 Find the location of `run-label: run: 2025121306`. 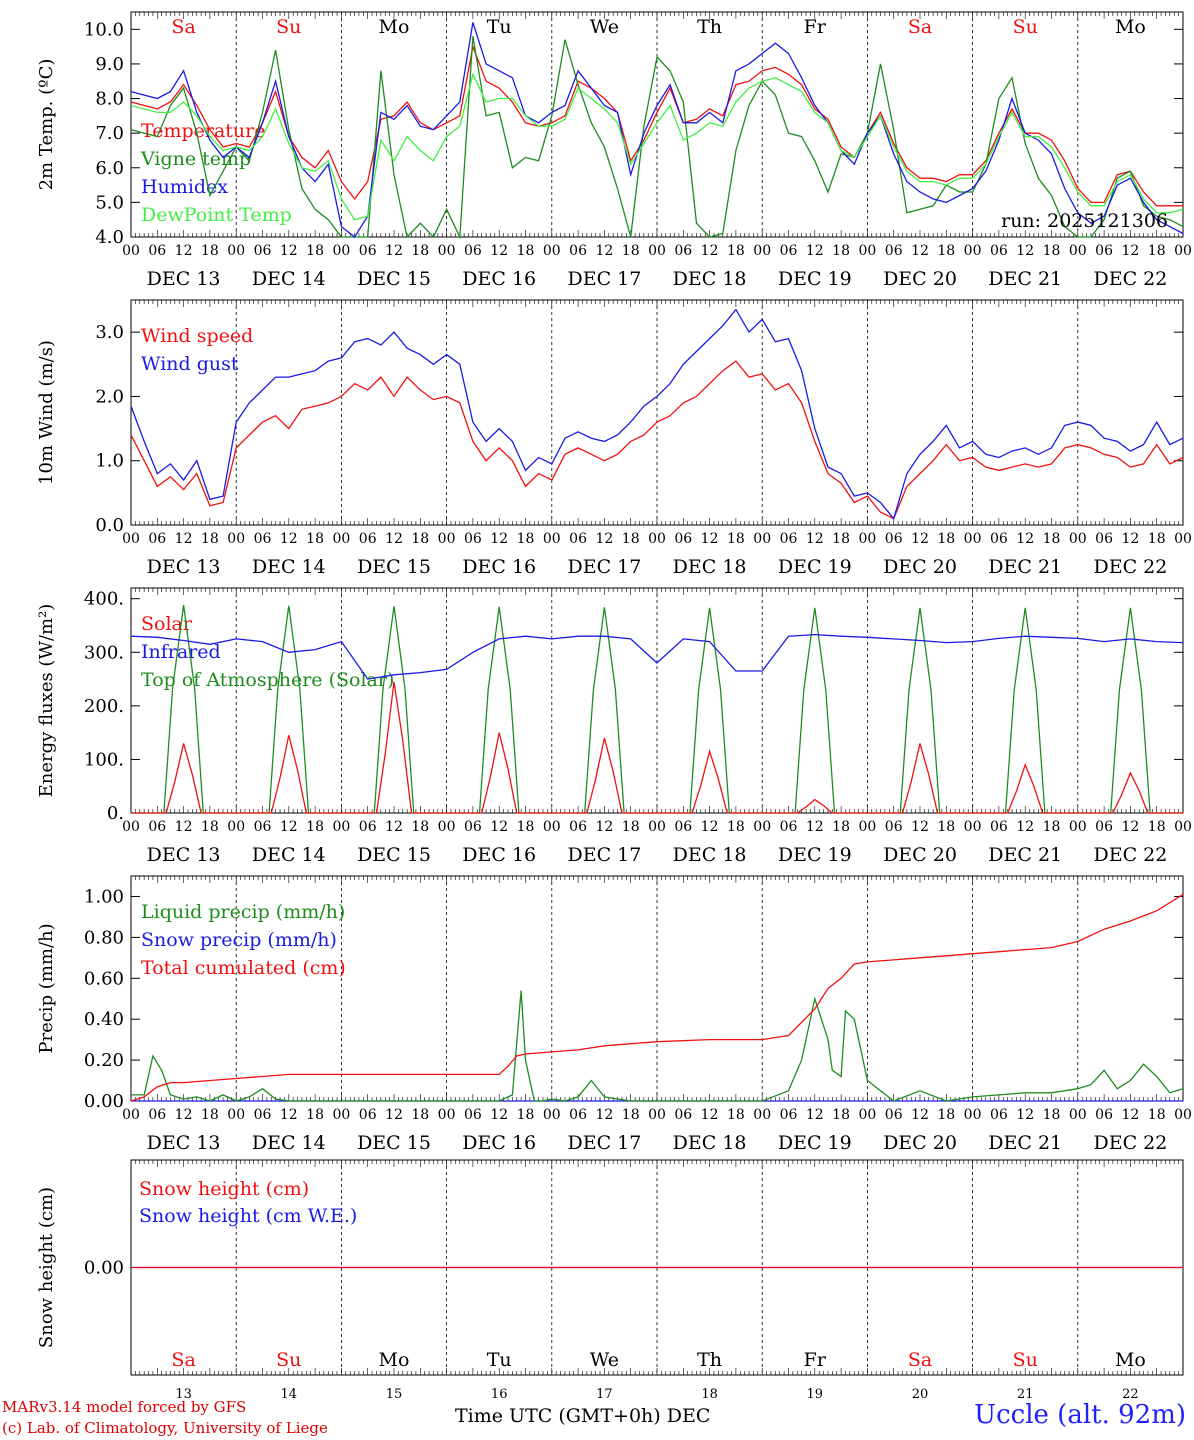

run-label: run: 2025121306 is located at coordinates (1084, 221).